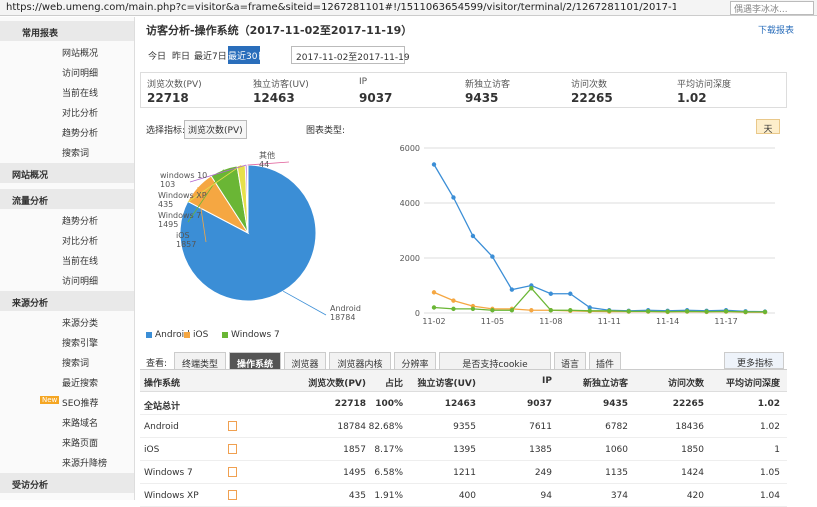 Image resolution: width=817 pixels, height=507 pixels. I want to click on sidebar-item: 搜索引擎, so click(80, 344).